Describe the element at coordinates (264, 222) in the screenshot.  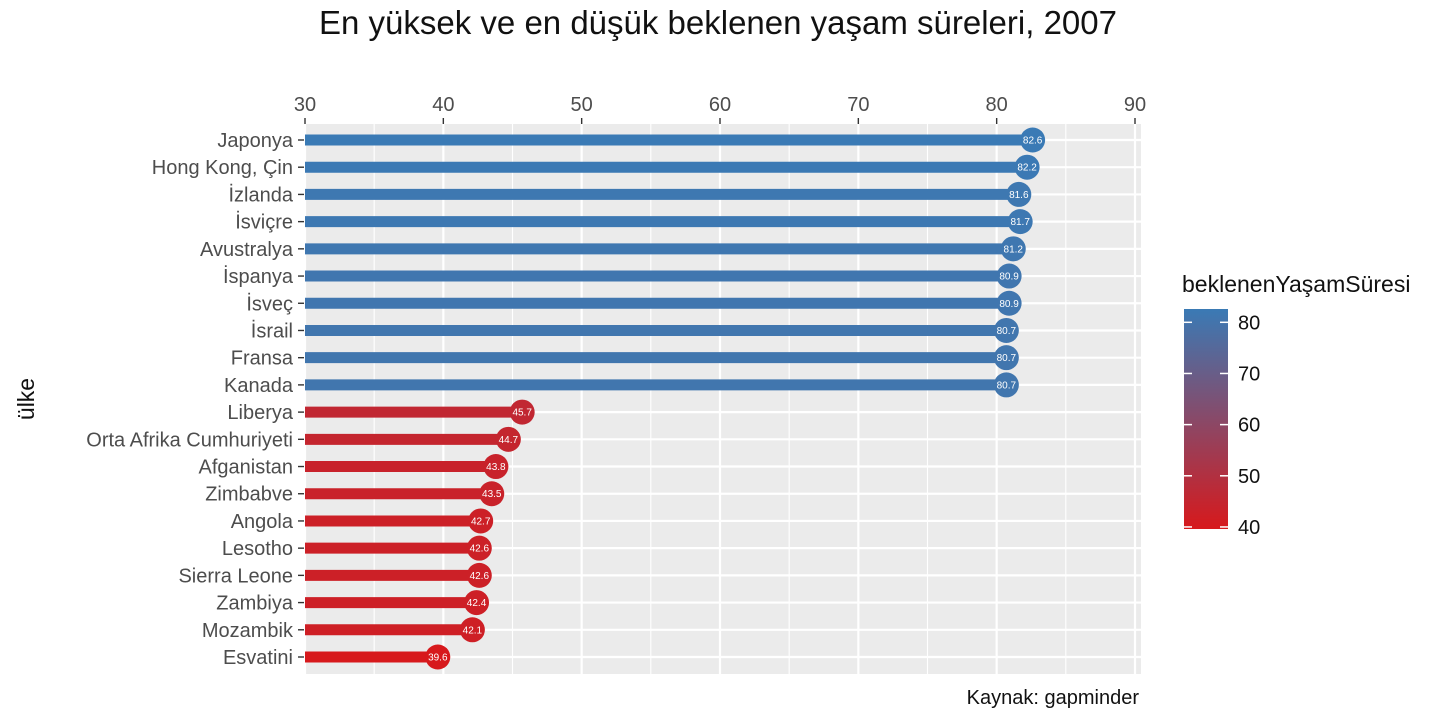
I see `y-tick-label: İsviçre` at that location.